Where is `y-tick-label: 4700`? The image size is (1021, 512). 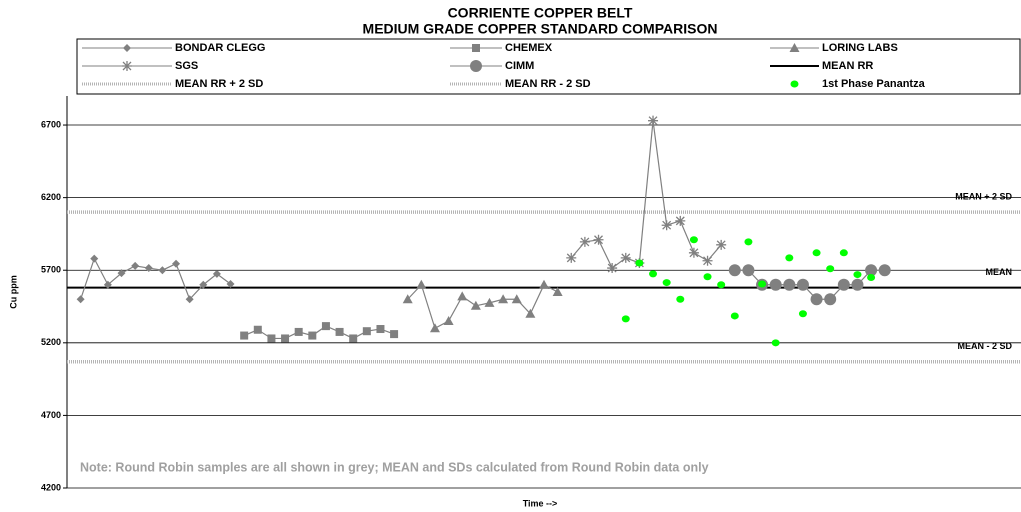 y-tick-label: 4700 is located at coordinates (51, 415).